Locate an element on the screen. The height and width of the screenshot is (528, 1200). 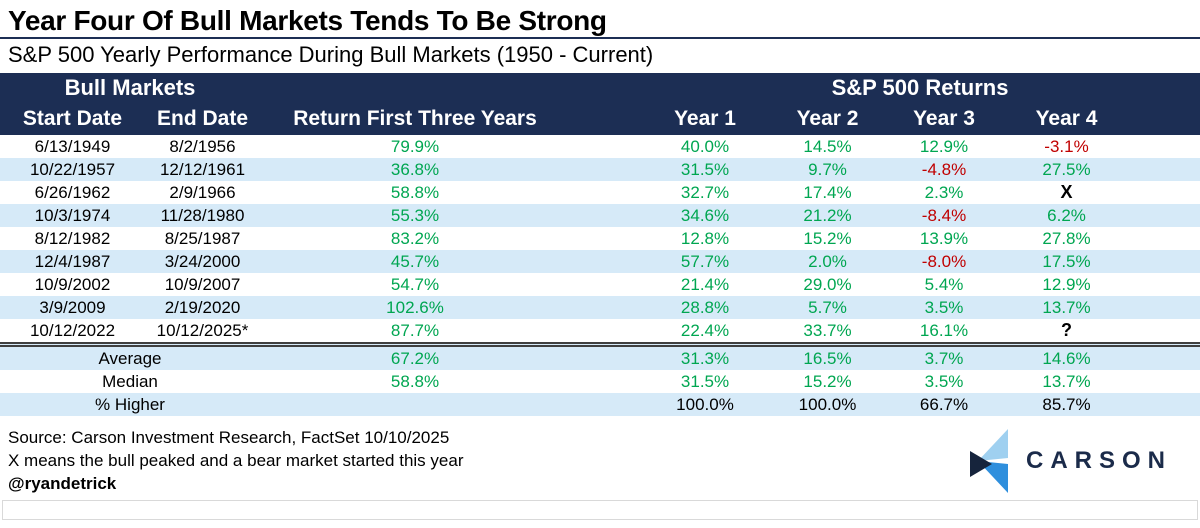
summary-value-cell: 31.3% is located at coordinates (705, 358).